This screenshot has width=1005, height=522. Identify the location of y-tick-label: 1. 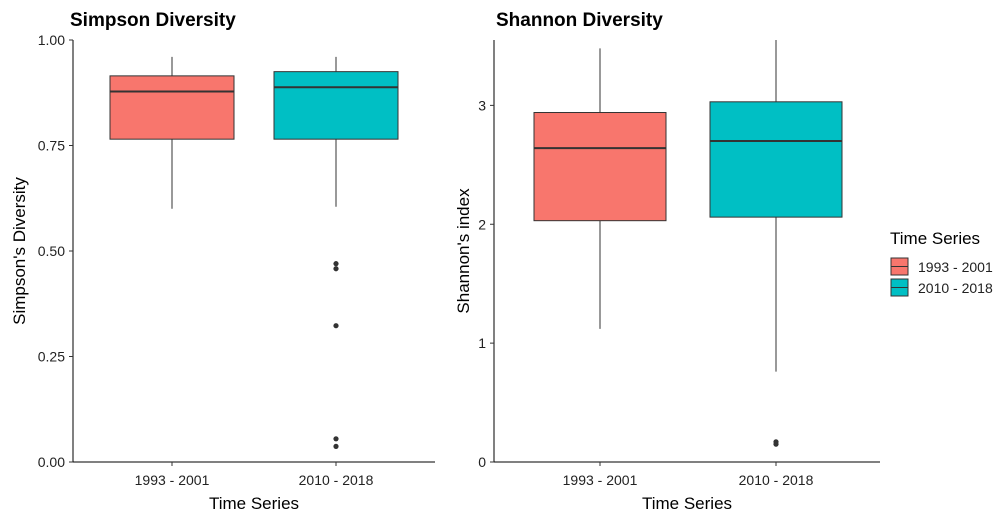
(482, 343).